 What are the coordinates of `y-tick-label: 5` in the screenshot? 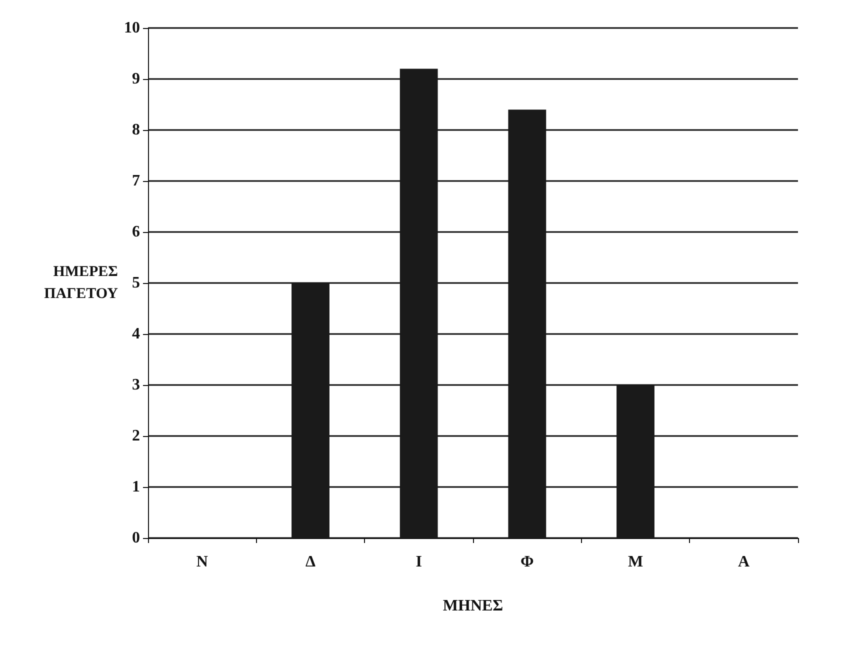 It's located at (136, 283).